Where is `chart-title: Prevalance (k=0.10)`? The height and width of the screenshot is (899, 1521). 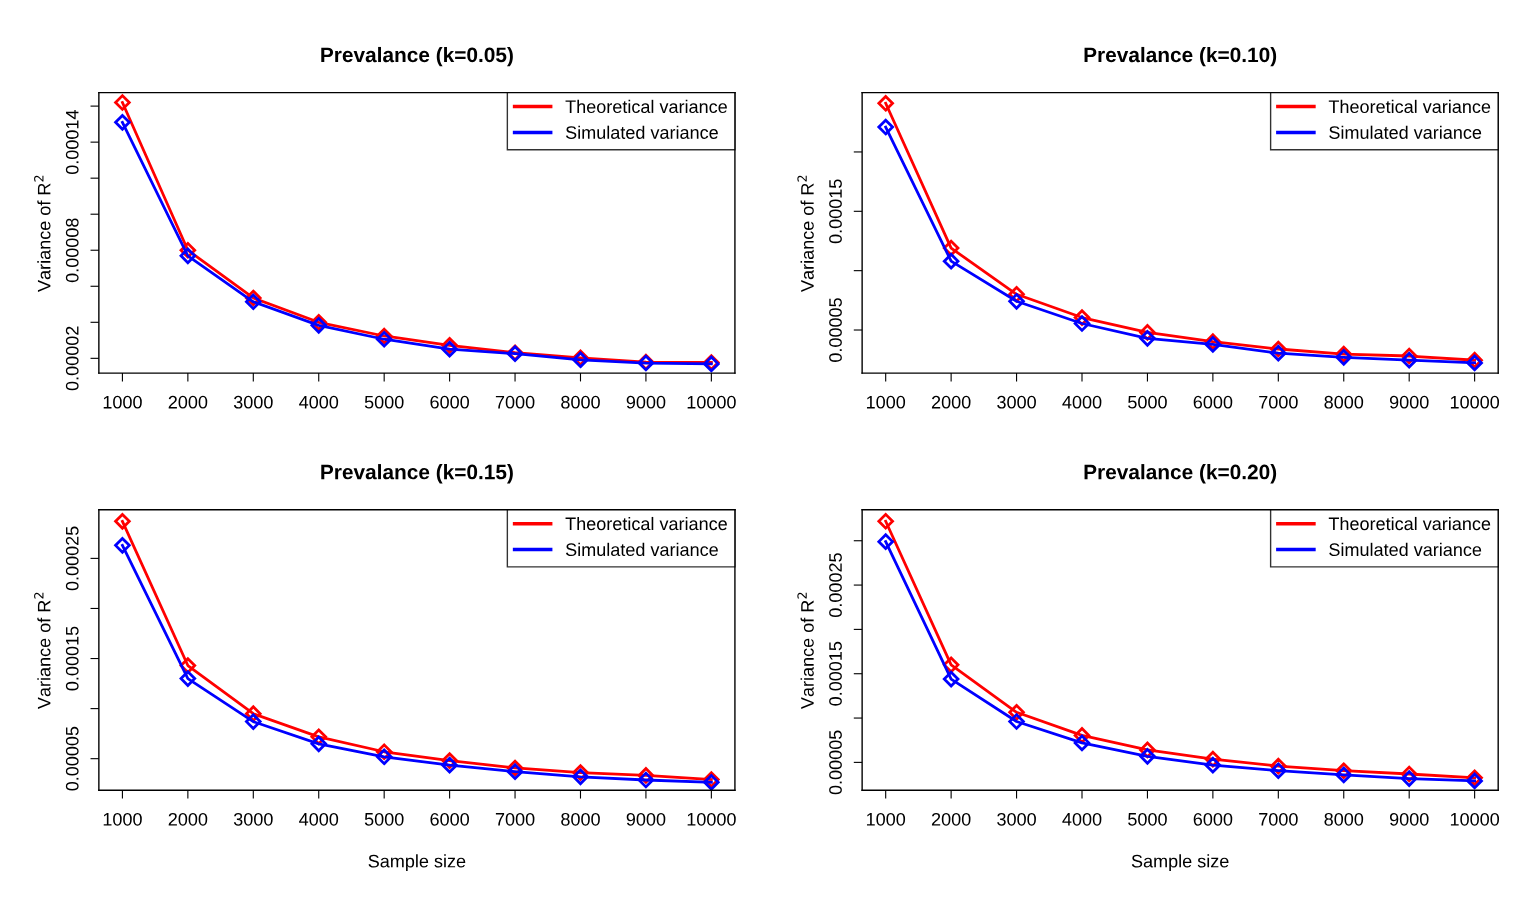 chart-title: Prevalance (k=0.10) is located at coordinates (1180, 56).